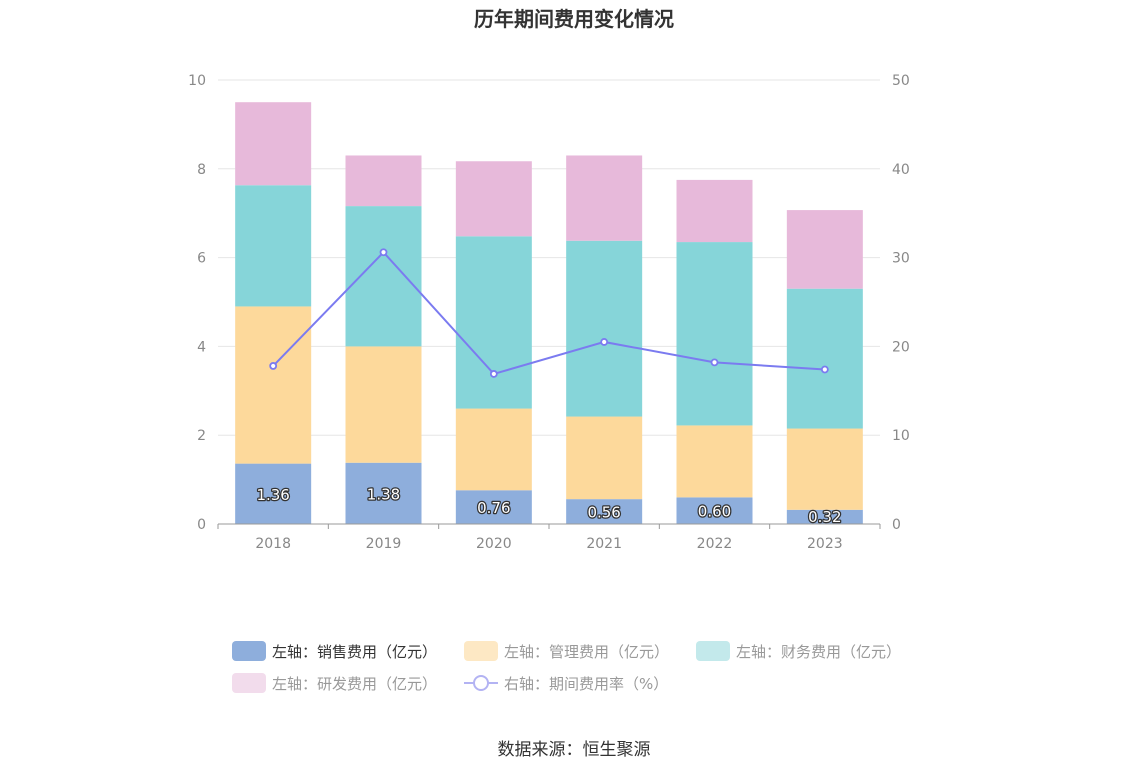  I want to click on data-label: 0.76, so click(493, 508).